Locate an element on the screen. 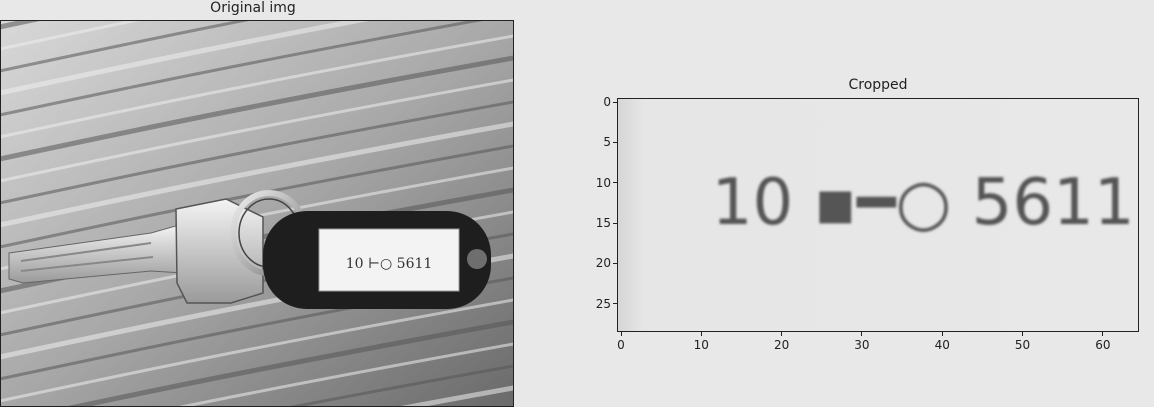 The height and width of the screenshot is (407, 1154). y-tick-label: 15 is located at coordinates (603, 223).